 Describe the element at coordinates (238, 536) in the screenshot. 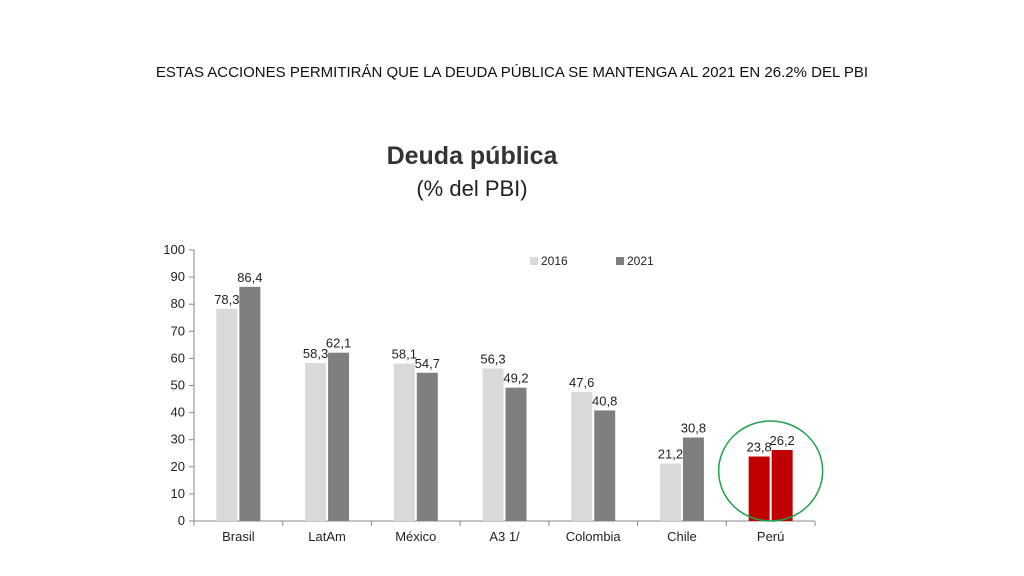

I see `category-label: Brasil` at that location.